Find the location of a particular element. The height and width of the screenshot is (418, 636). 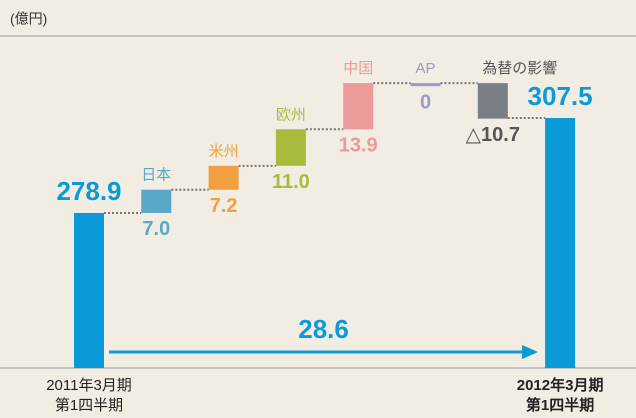

value-label: 7.0 is located at coordinates (156, 229).